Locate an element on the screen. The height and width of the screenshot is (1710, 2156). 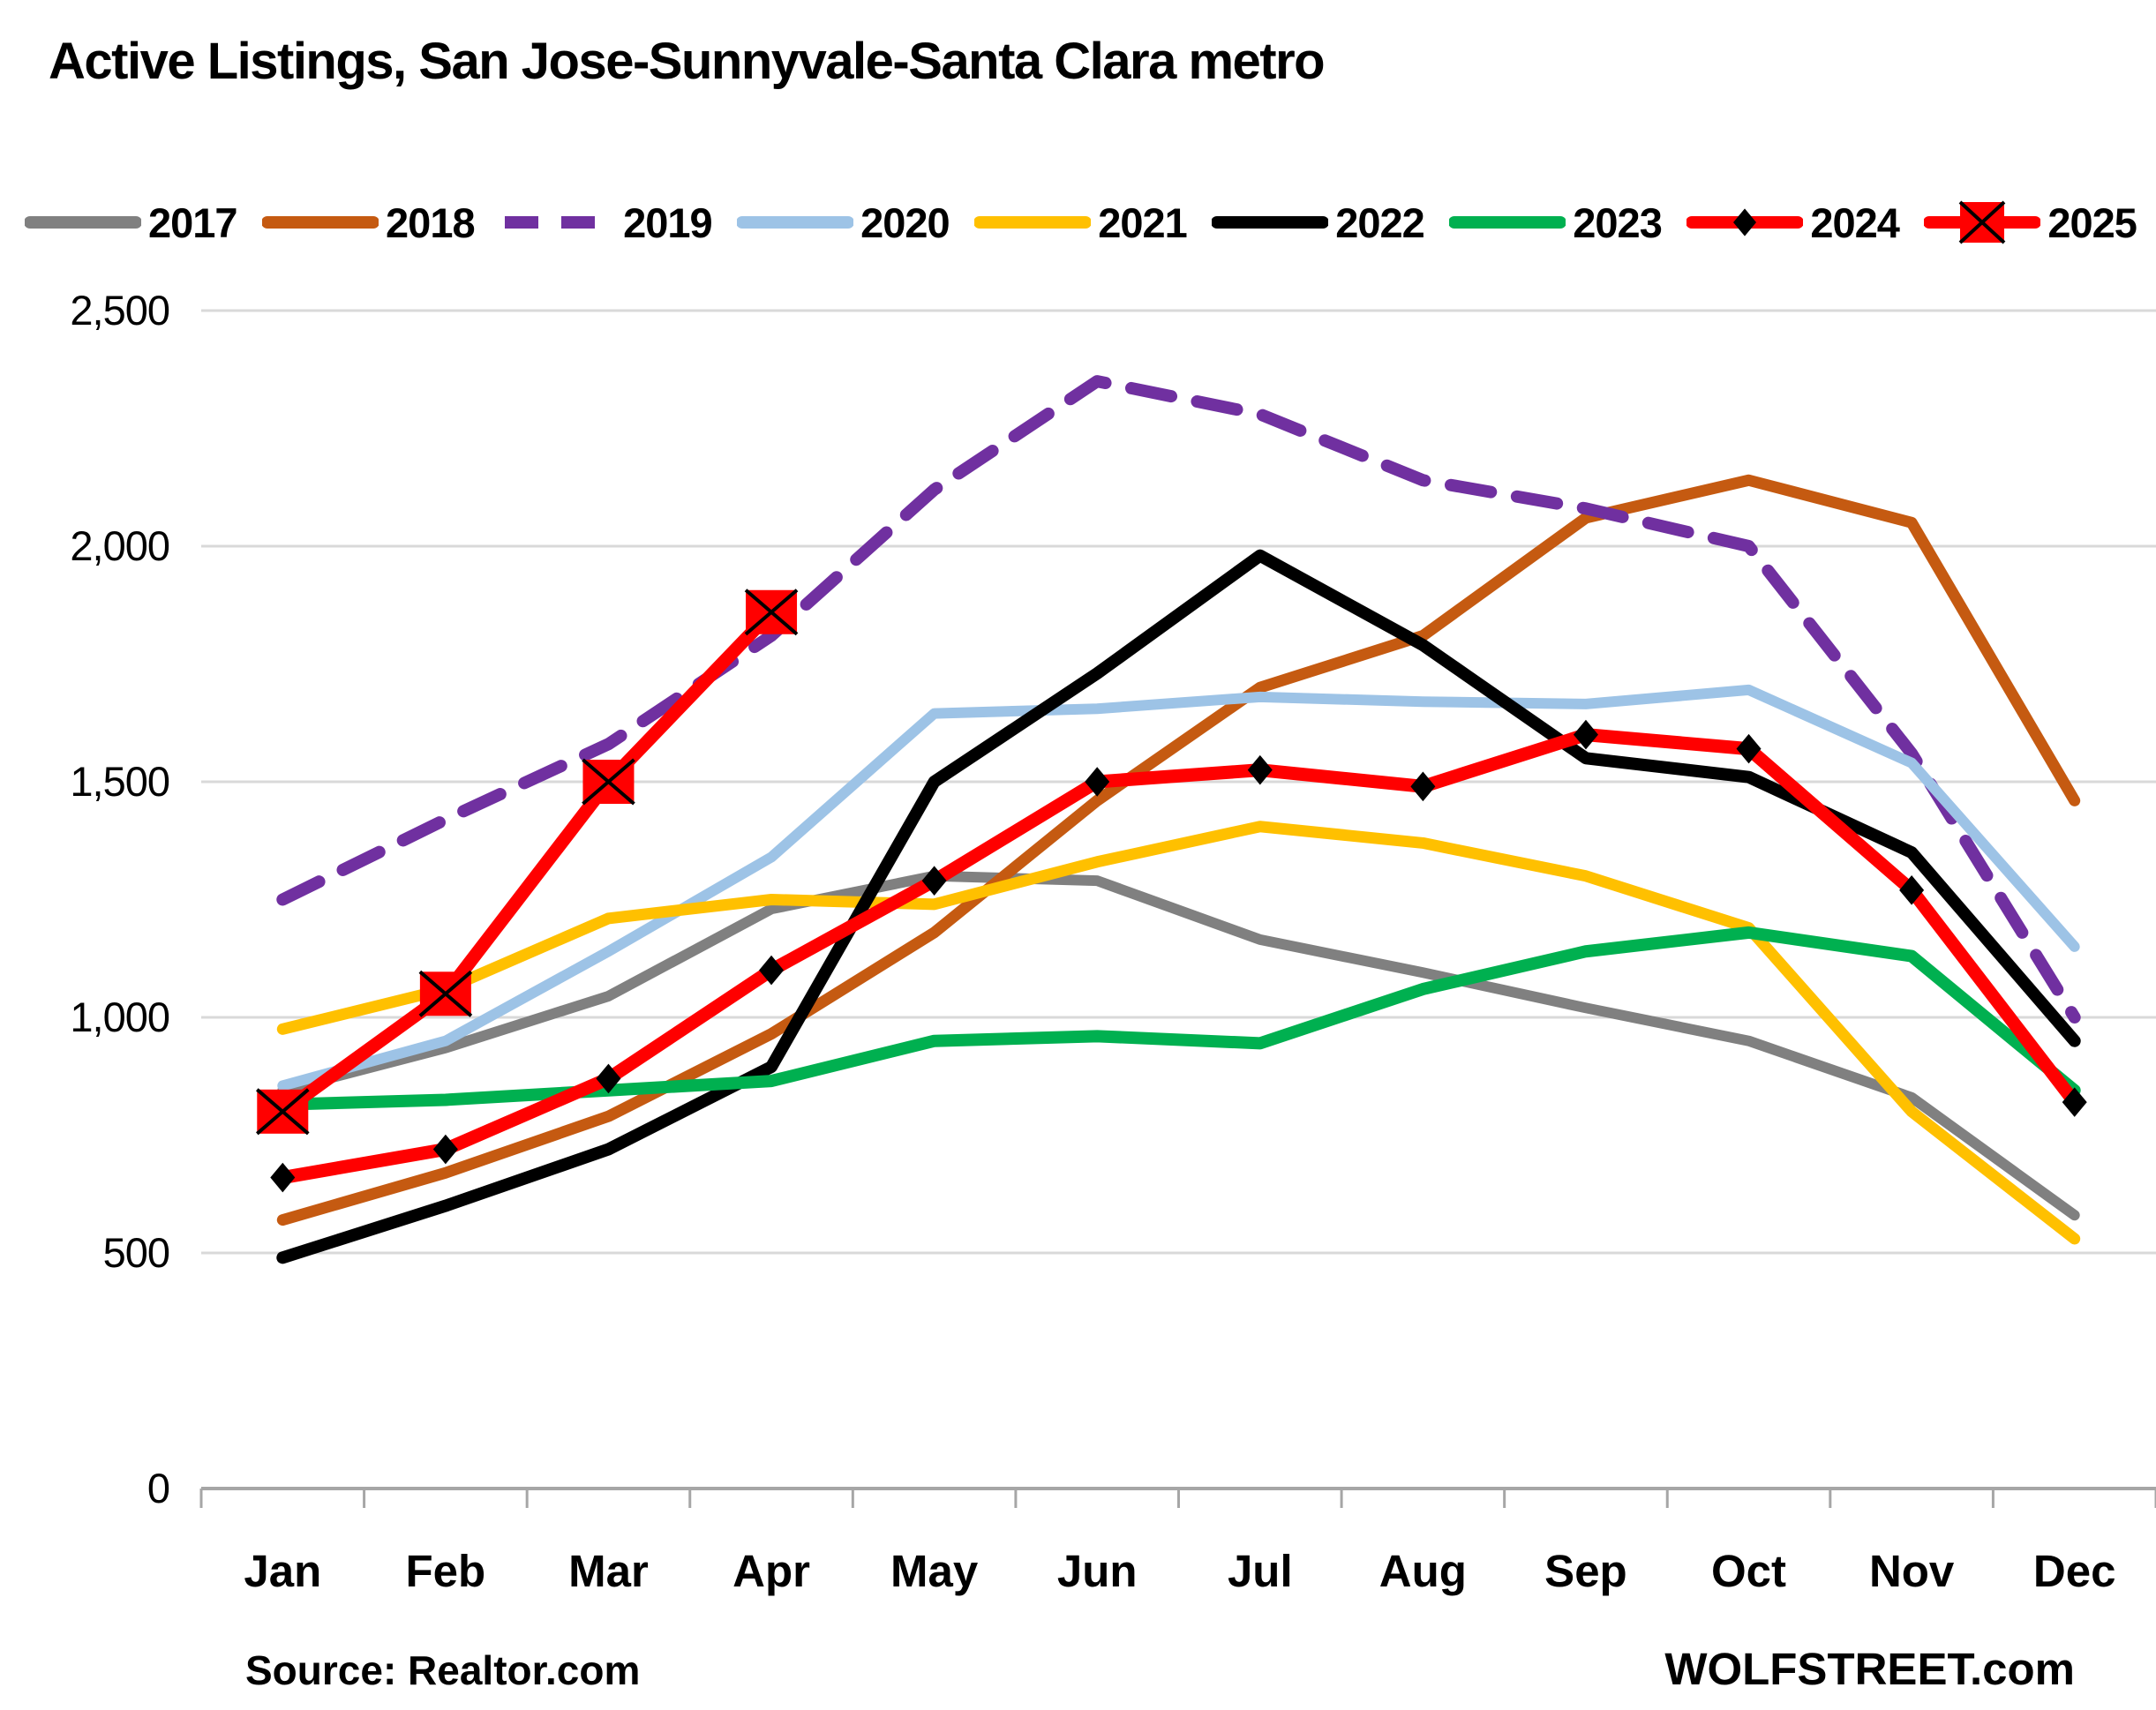
y-axis-label: 2,500 is located at coordinates (119, 310).